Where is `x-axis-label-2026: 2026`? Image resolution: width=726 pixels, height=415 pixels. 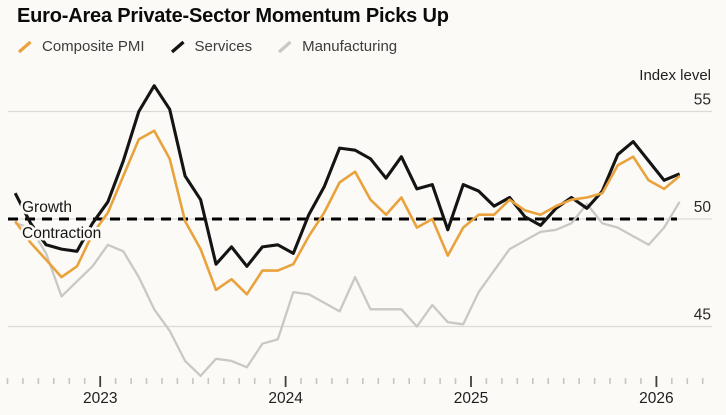
x-axis-label-2026: 2026 is located at coordinates (656, 398).